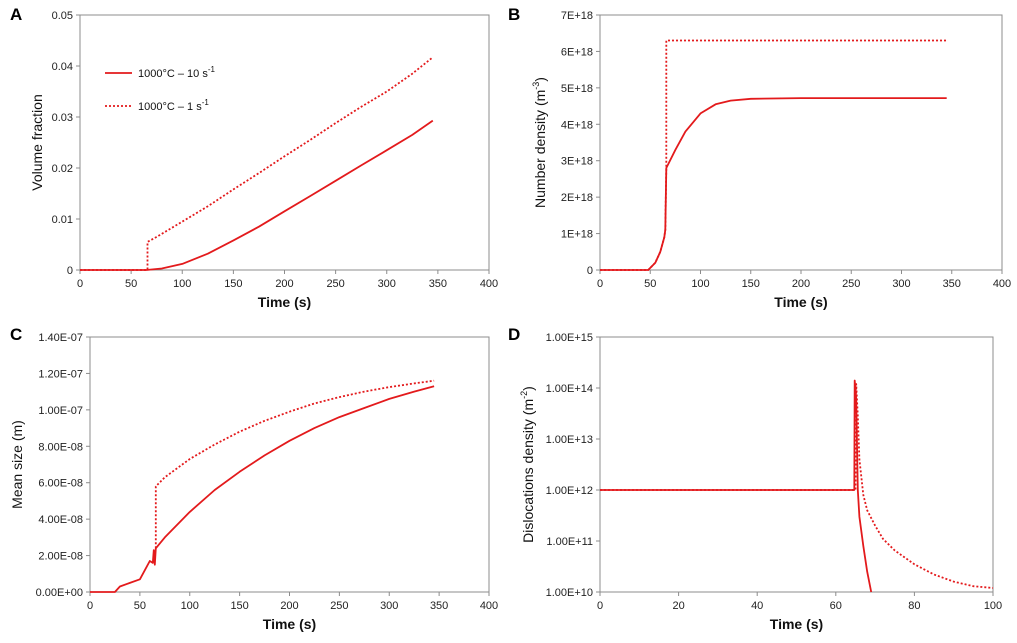 This screenshot has height=643, width=1017. What do you see at coordinates (757, 606) in the screenshot?
I see `x-tick-label: 40` at bounding box center [757, 606].